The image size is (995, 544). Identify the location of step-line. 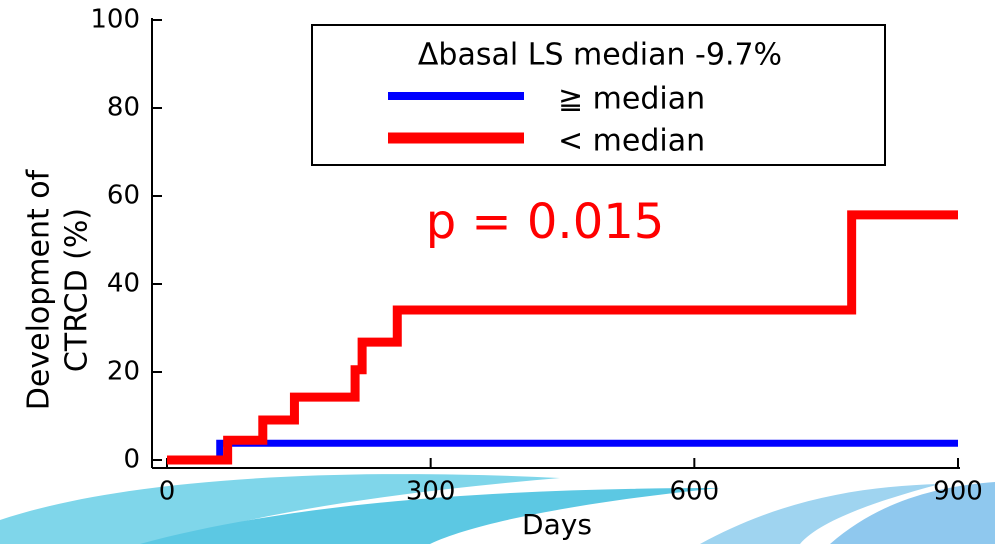
(562, 451).